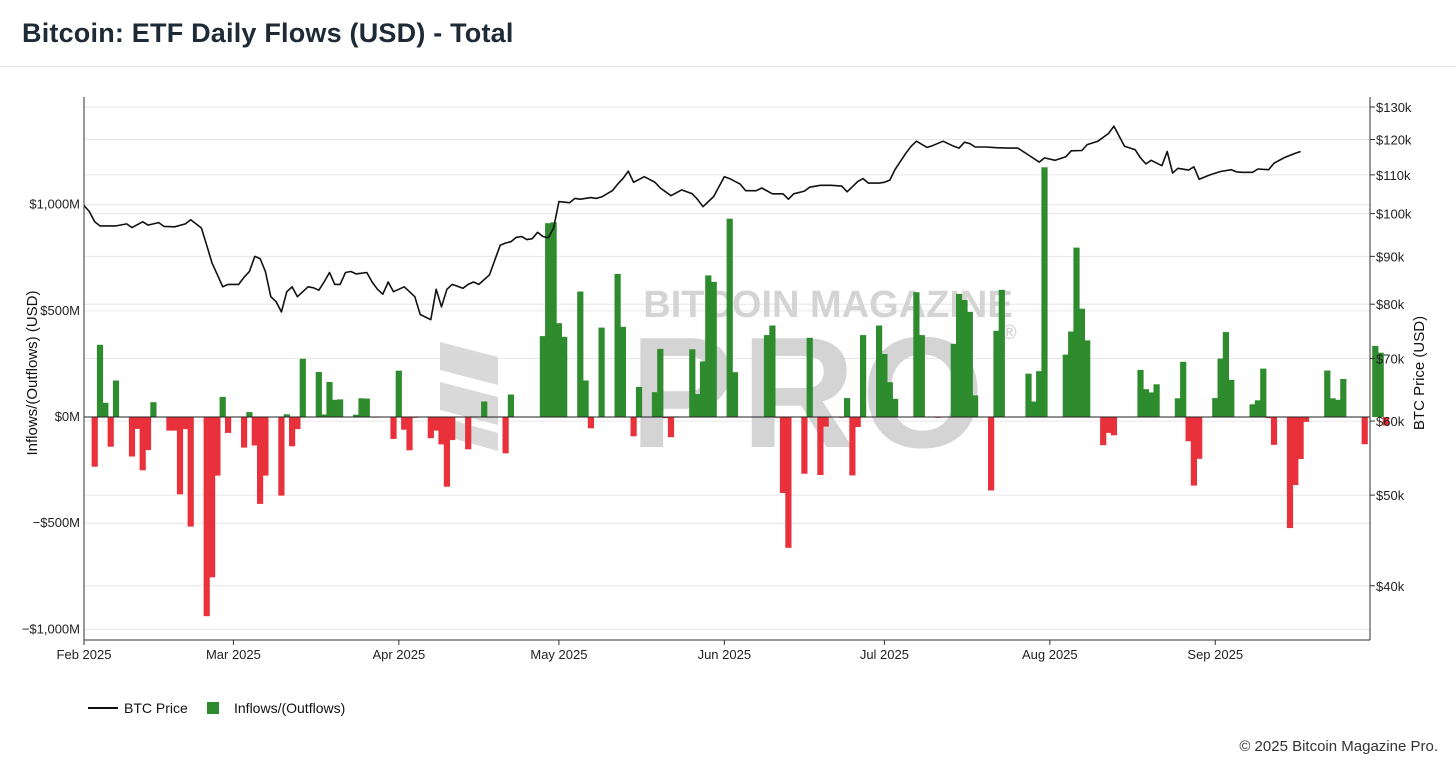 The width and height of the screenshot is (1456, 763). Describe the element at coordinates (1009, 333) in the screenshot. I see `watermark-registered-mark: ®` at that location.